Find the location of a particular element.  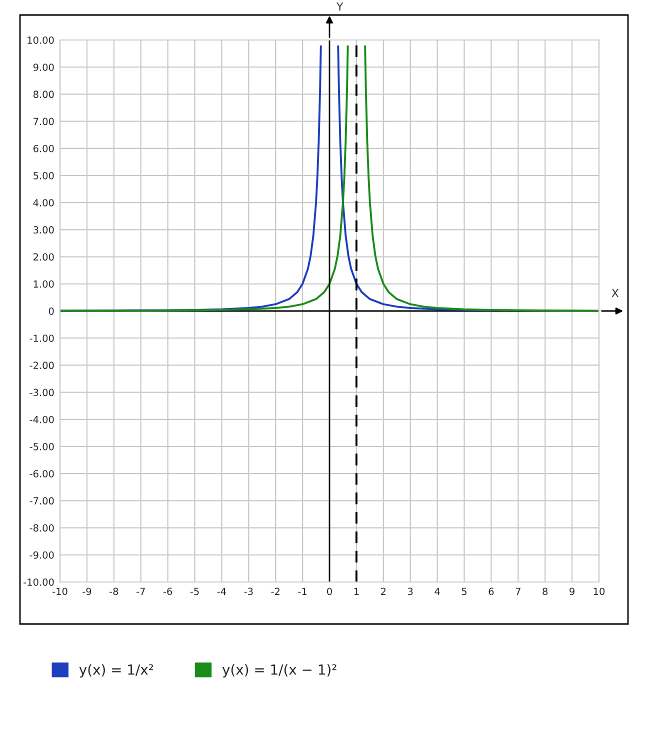

y-tick-label: 4.00 is located at coordinates (43, 202).